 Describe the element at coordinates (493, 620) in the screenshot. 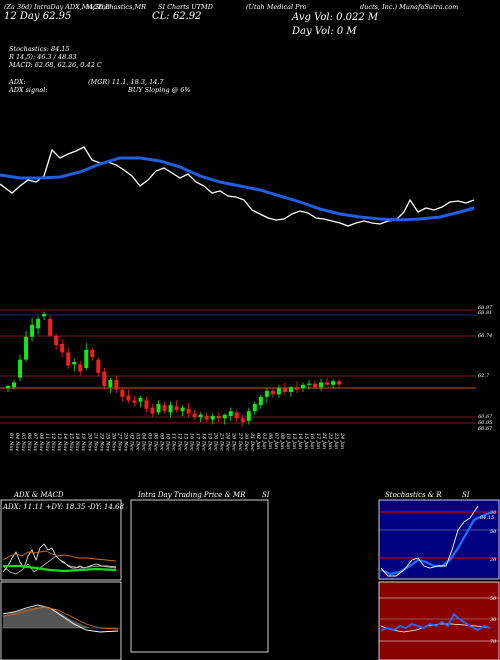

I see `si-level-label: 30` at that location.